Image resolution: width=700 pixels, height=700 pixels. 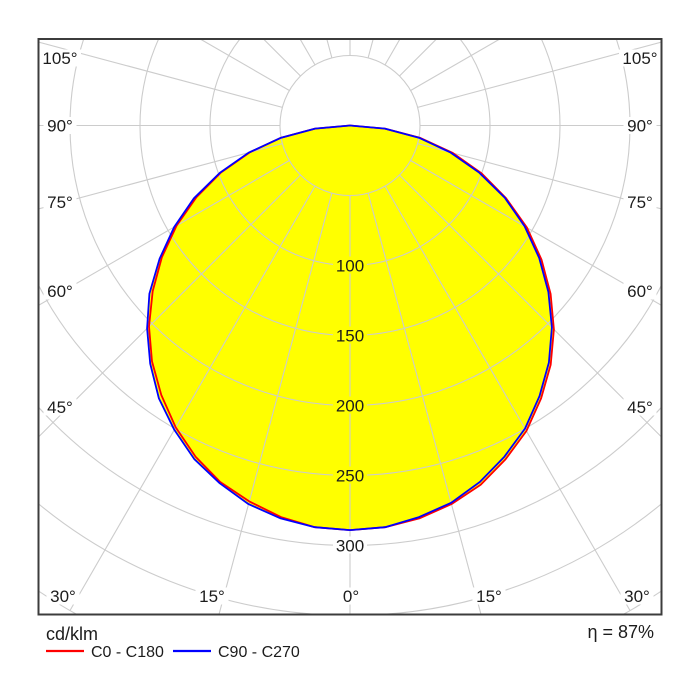 I want to click on ring-label-150: 150, so click(x=350, y=336).